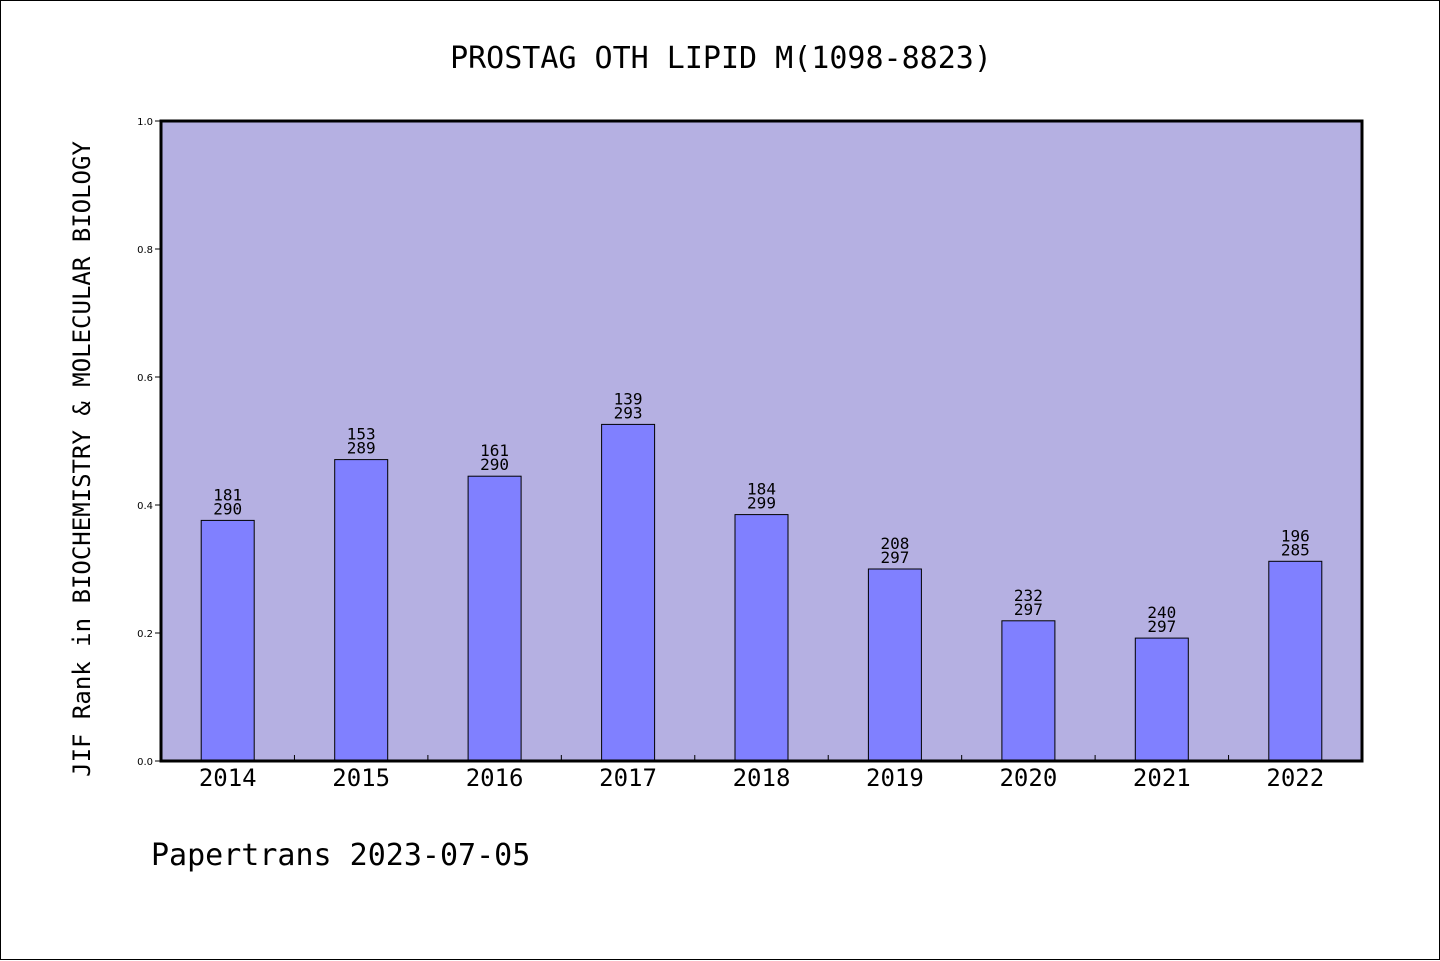 This screenshot has width=1440, height=961. What do you see at coordinates (1162, 778) in the screenshot?
I see `x-tick-label: 2021` at bounding box center [1162, 778].